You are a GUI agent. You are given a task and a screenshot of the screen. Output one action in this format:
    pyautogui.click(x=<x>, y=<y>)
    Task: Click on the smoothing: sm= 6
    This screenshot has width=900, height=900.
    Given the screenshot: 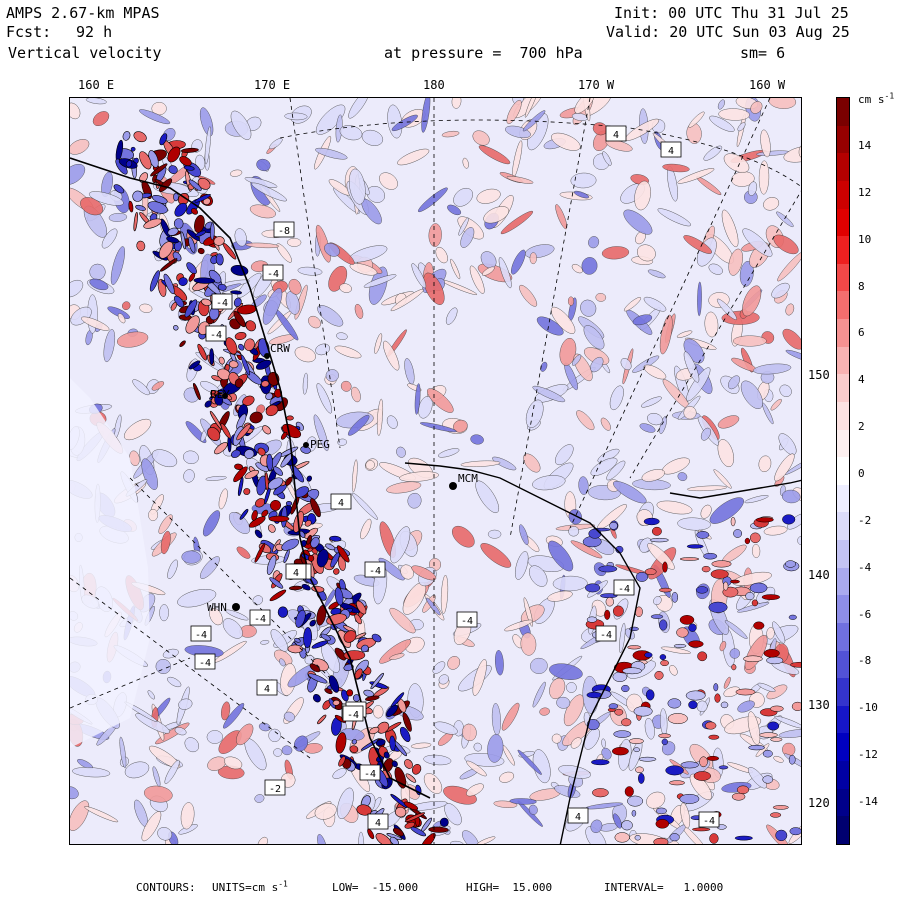 What is the action you would take?
    pyautogui.click(x=763, y=53)
    